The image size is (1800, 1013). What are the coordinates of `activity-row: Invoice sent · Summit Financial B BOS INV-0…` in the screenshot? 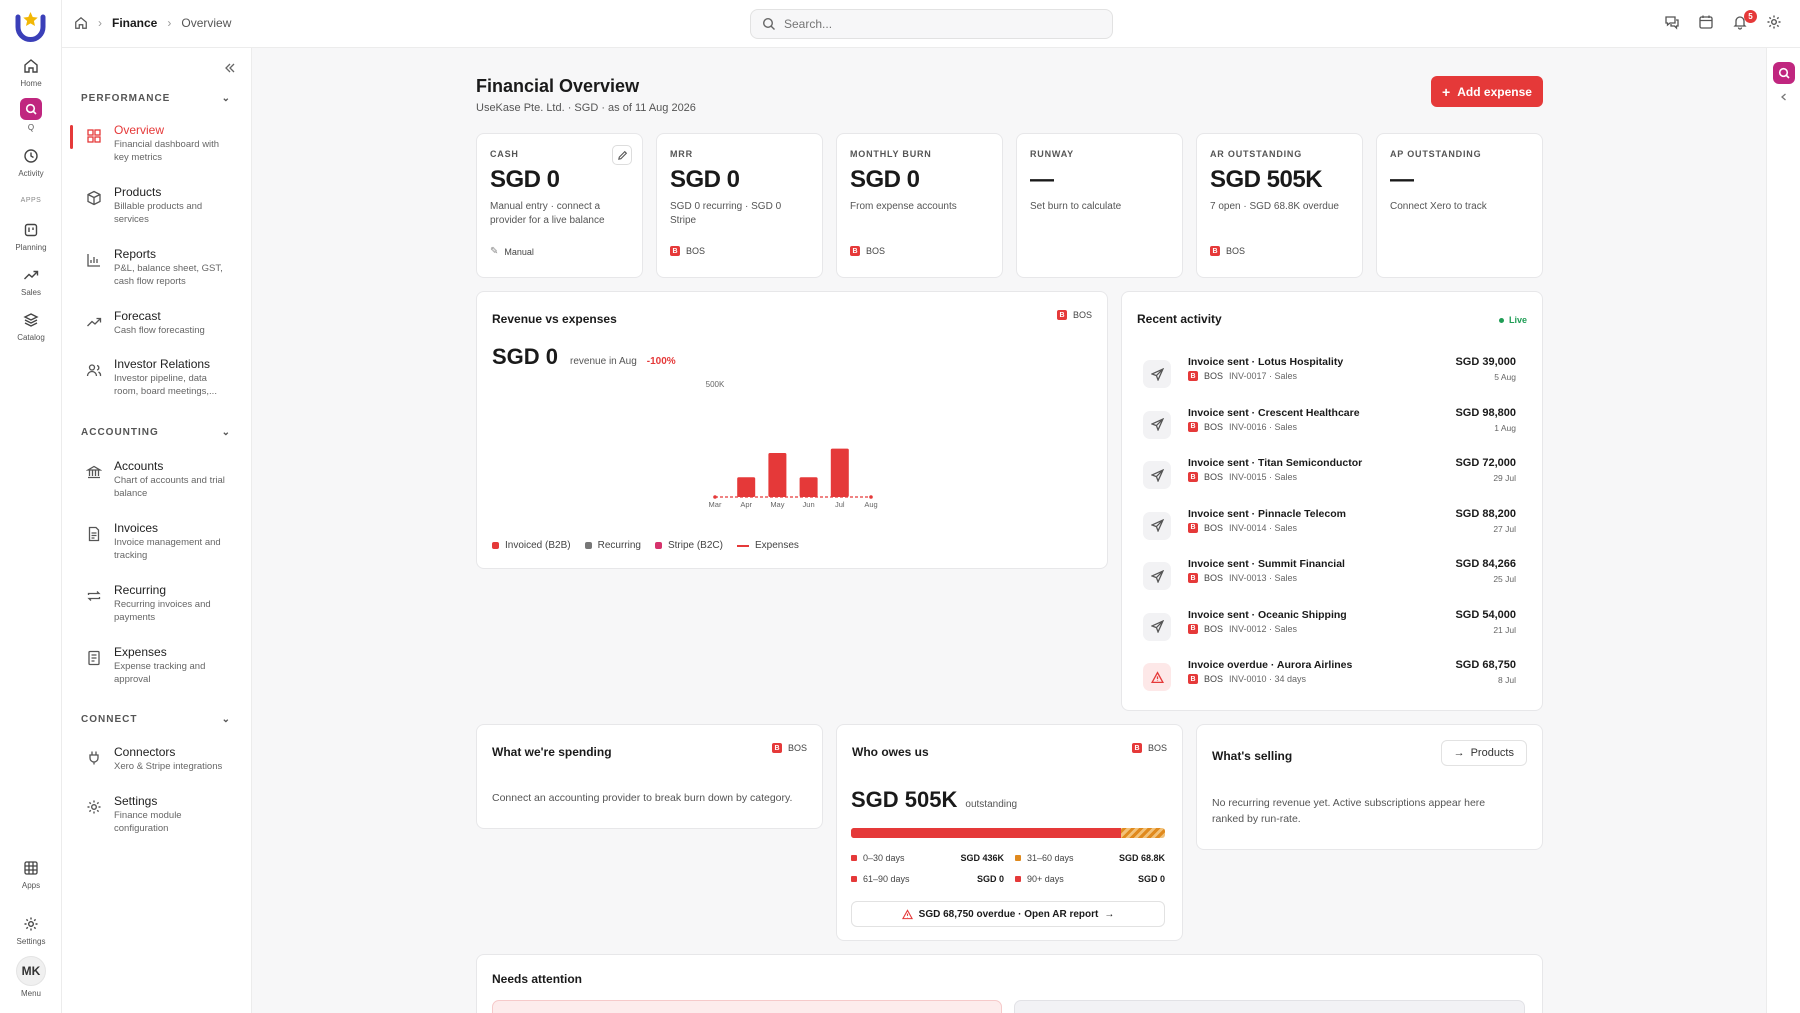 It's located at (1327, 580).